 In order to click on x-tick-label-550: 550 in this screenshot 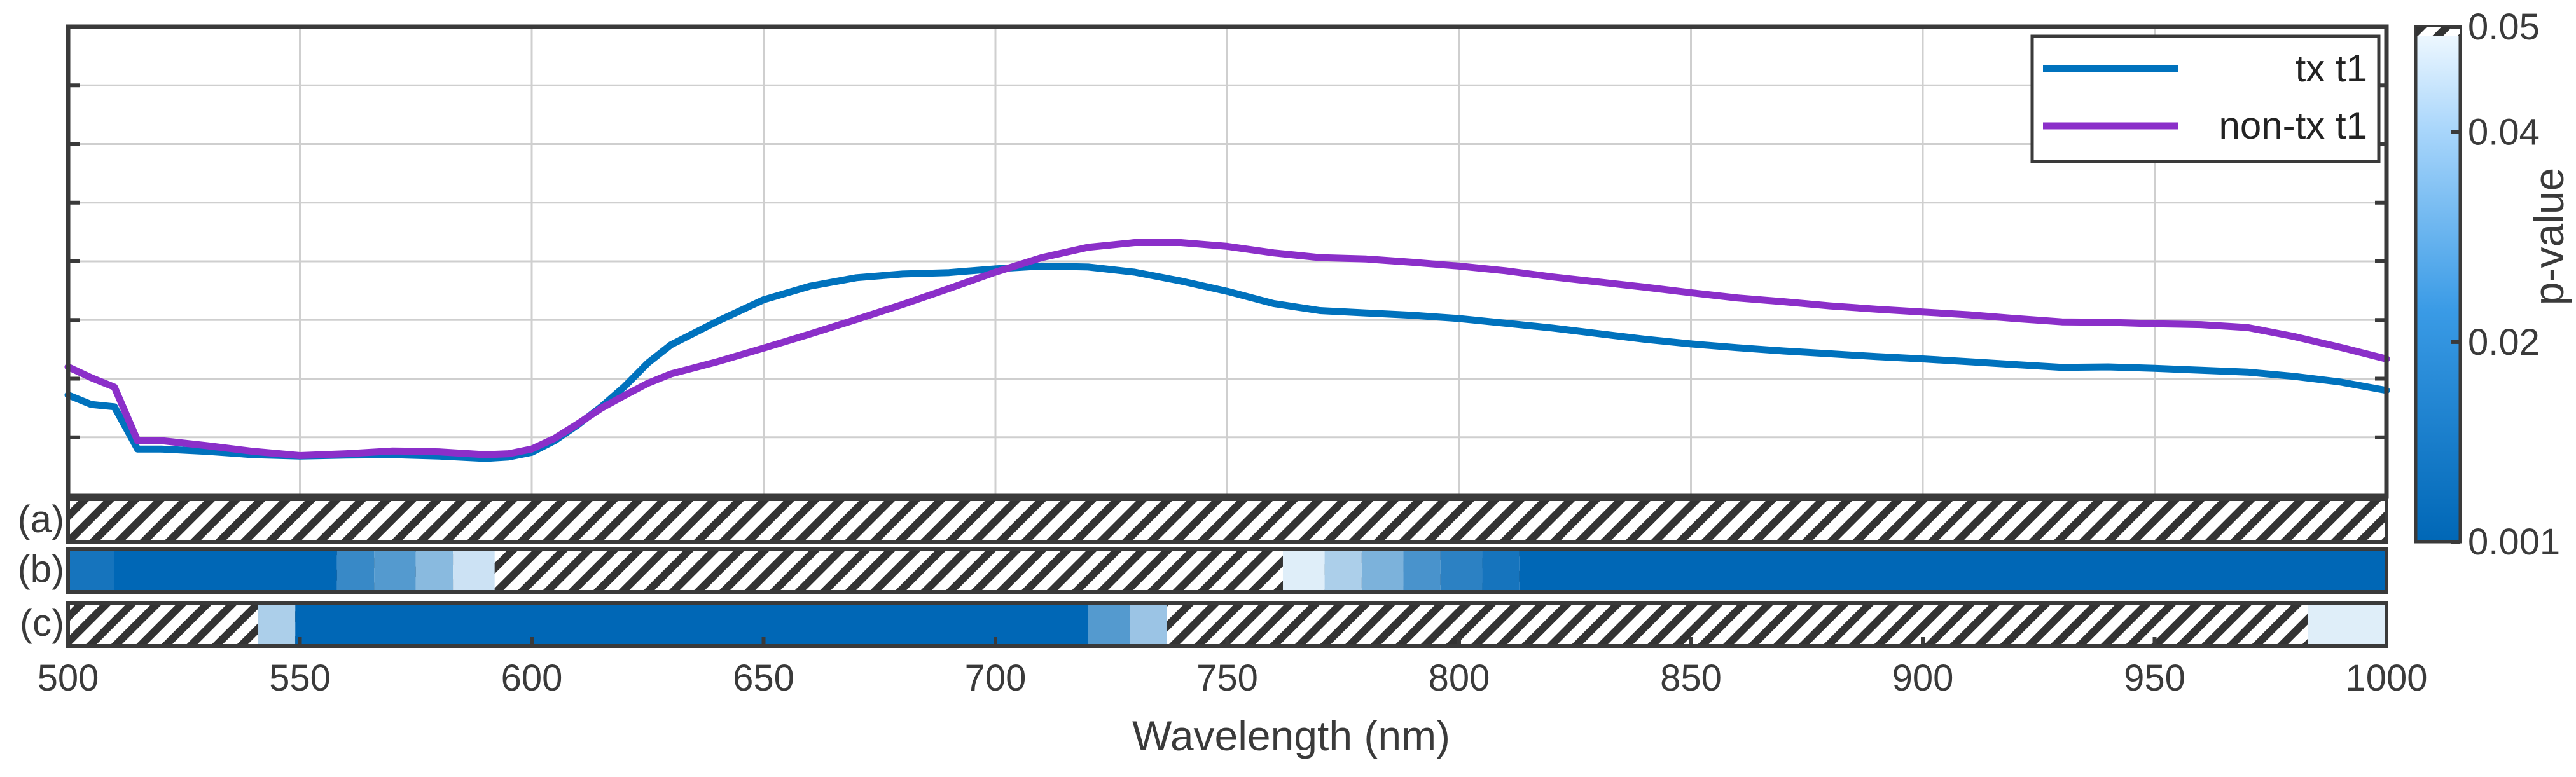, I will do `click(300, 678)`.